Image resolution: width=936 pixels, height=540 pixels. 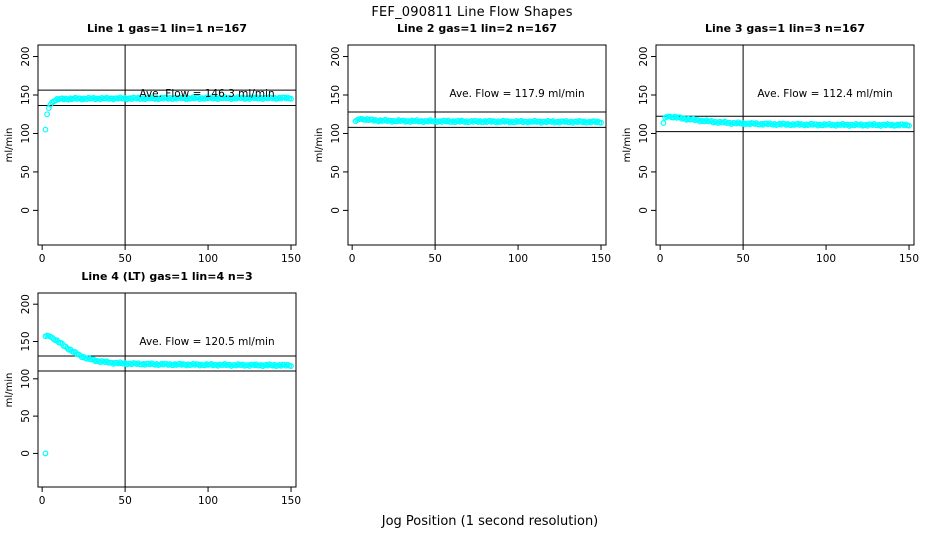 What do you see at coordinates (472, 12) in the screenshot?
I see `figure-title: FEF_090811 Line Flow Shapes` at bounding box center [472, 12].